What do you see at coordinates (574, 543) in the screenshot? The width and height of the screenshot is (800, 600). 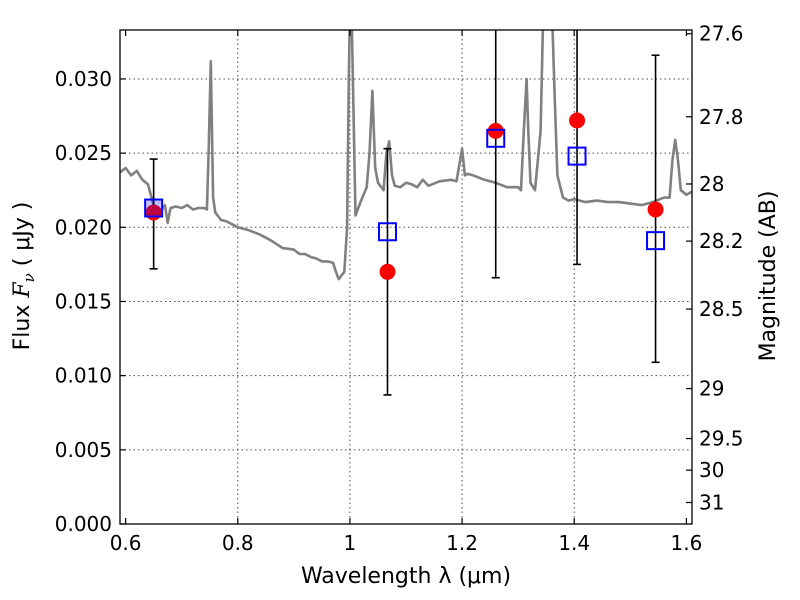 I see `x-tick-label: 1.4` at bounding box center [574, 543].